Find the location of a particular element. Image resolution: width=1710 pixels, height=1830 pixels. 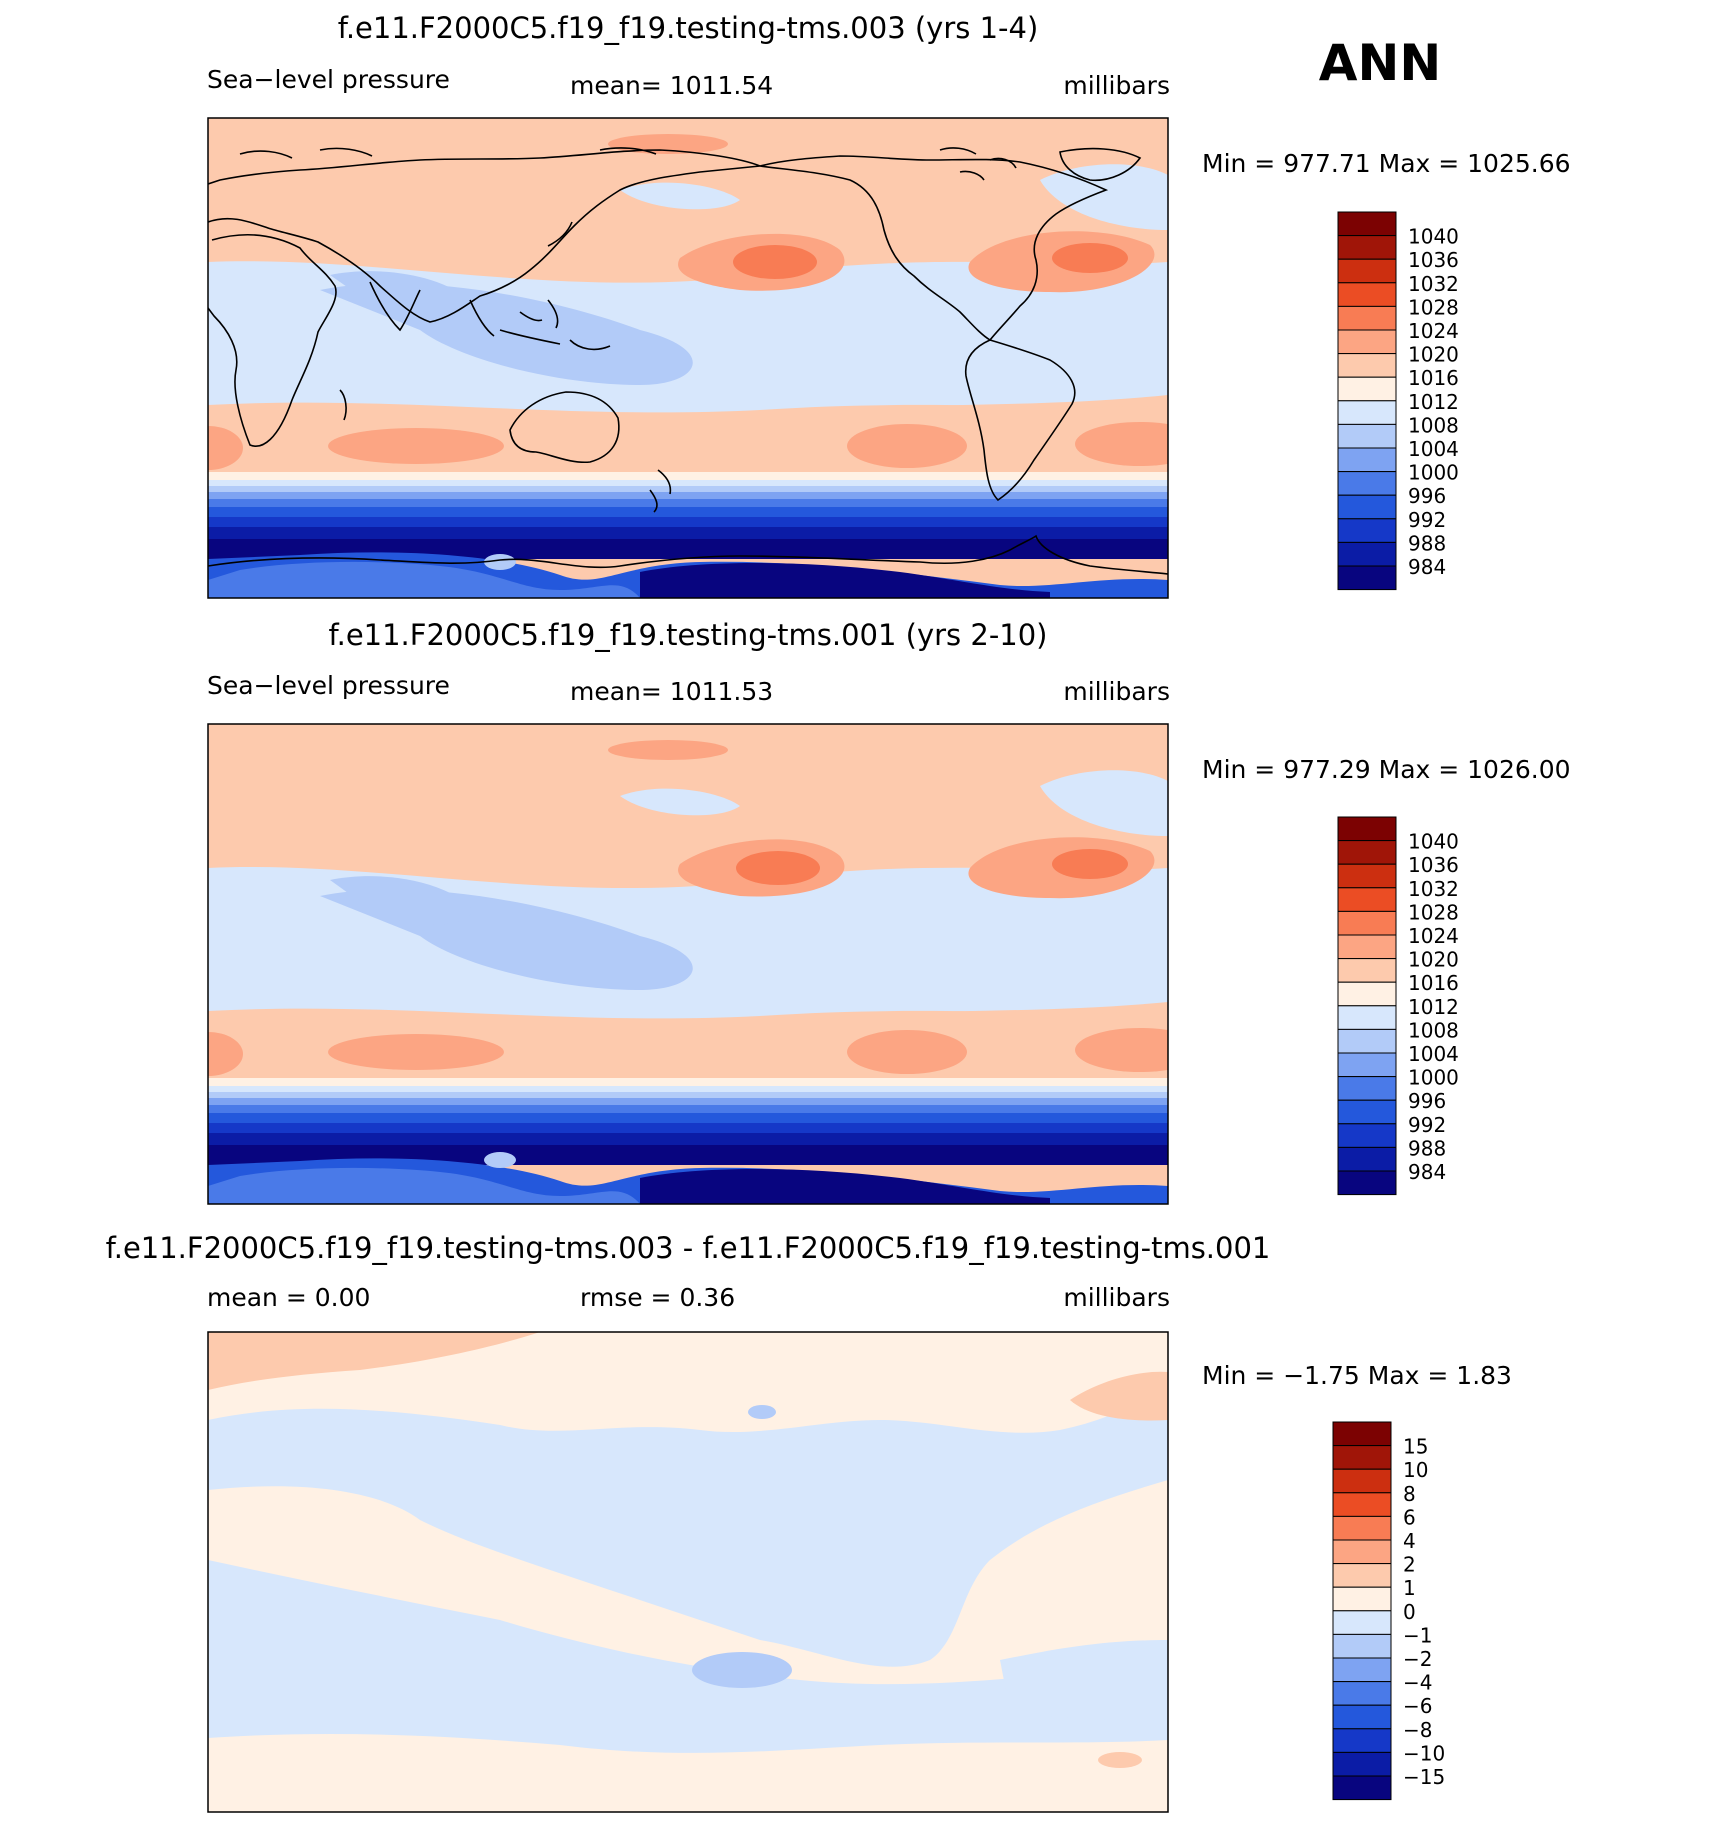

panel-2-map is located at coordinates (688, 964).